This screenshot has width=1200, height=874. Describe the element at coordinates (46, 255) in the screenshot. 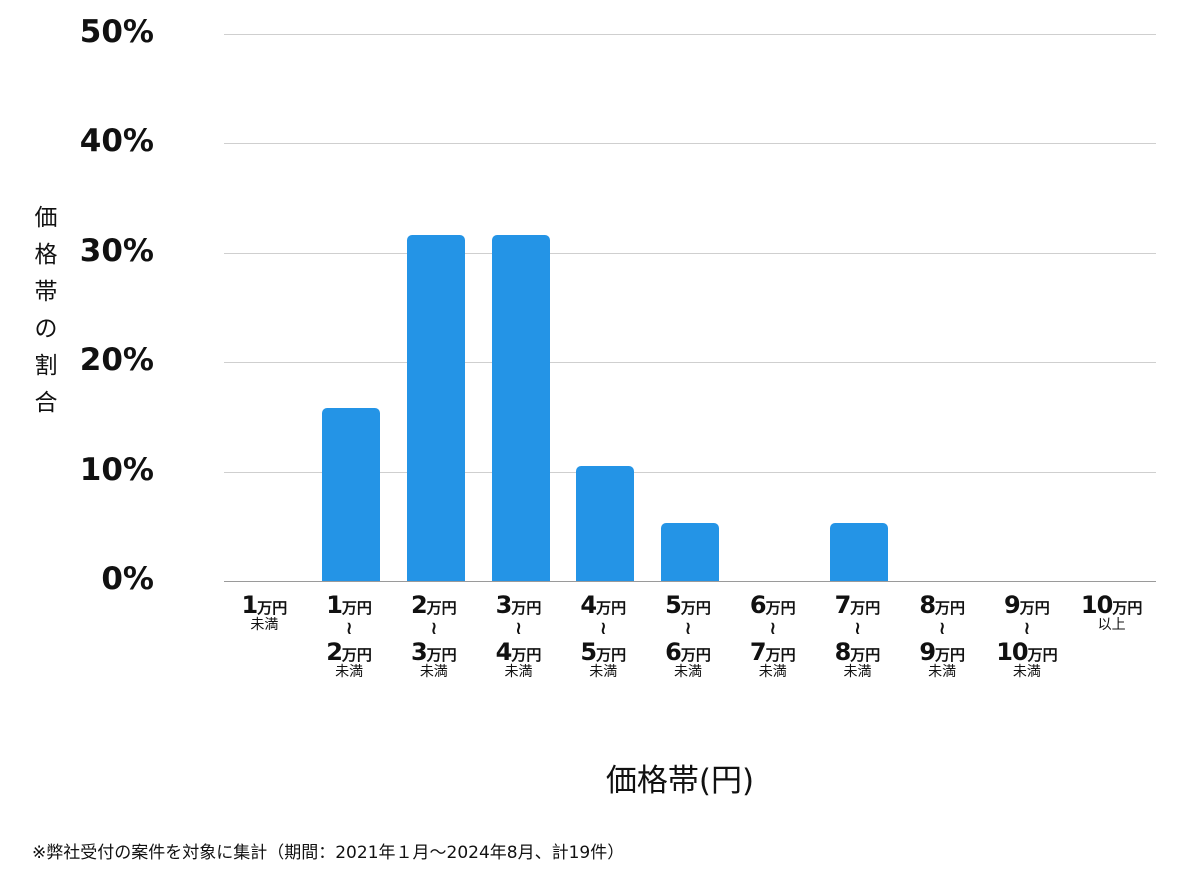

I see `y-axis-title-char: 格` at that location.